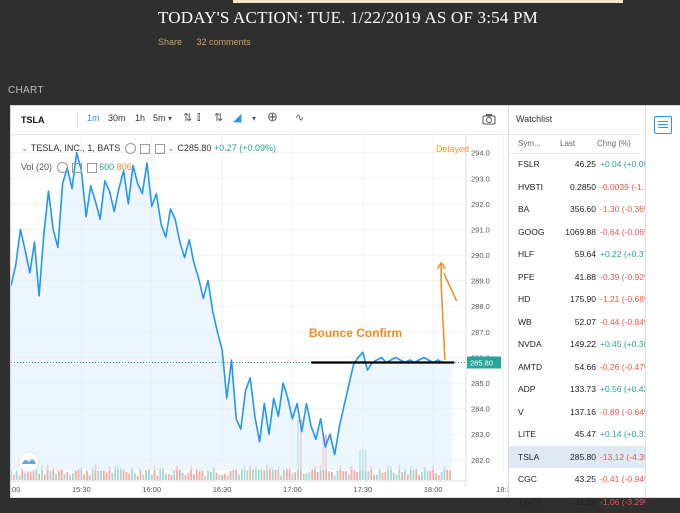  Describe the element at coordinates (489, 119) in the screenshot. I see `camera-icon` at that location.